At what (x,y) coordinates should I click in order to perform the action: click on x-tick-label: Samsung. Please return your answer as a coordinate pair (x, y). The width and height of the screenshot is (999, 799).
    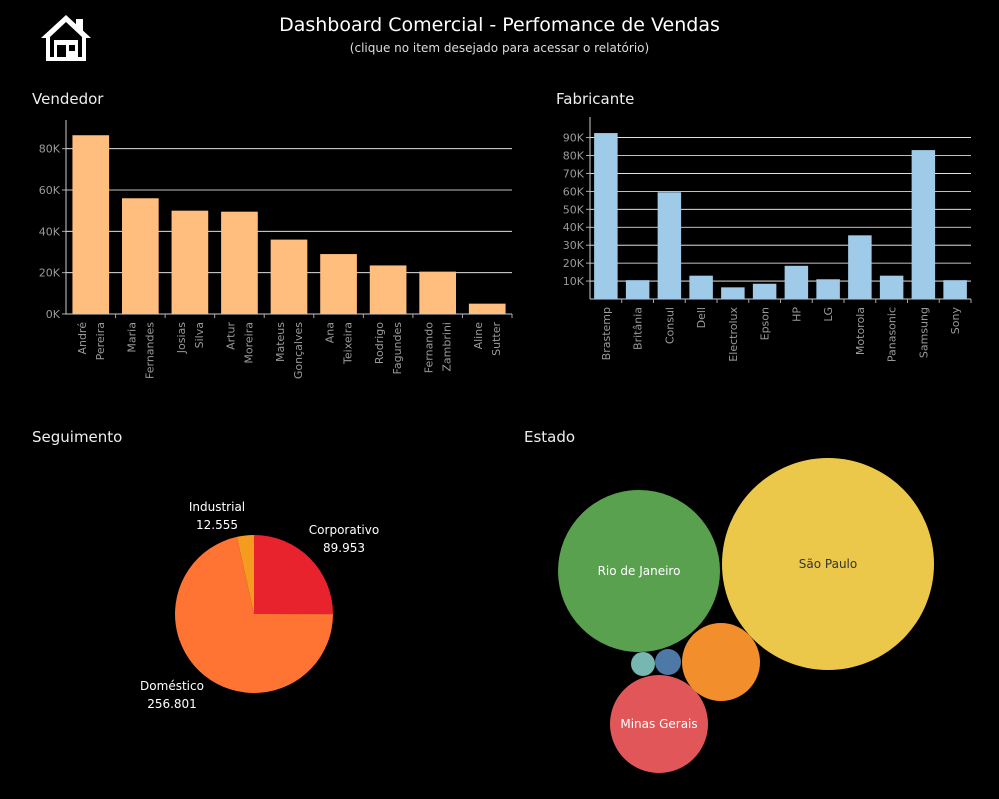
    Looking at the image, I should click on (923, 332).